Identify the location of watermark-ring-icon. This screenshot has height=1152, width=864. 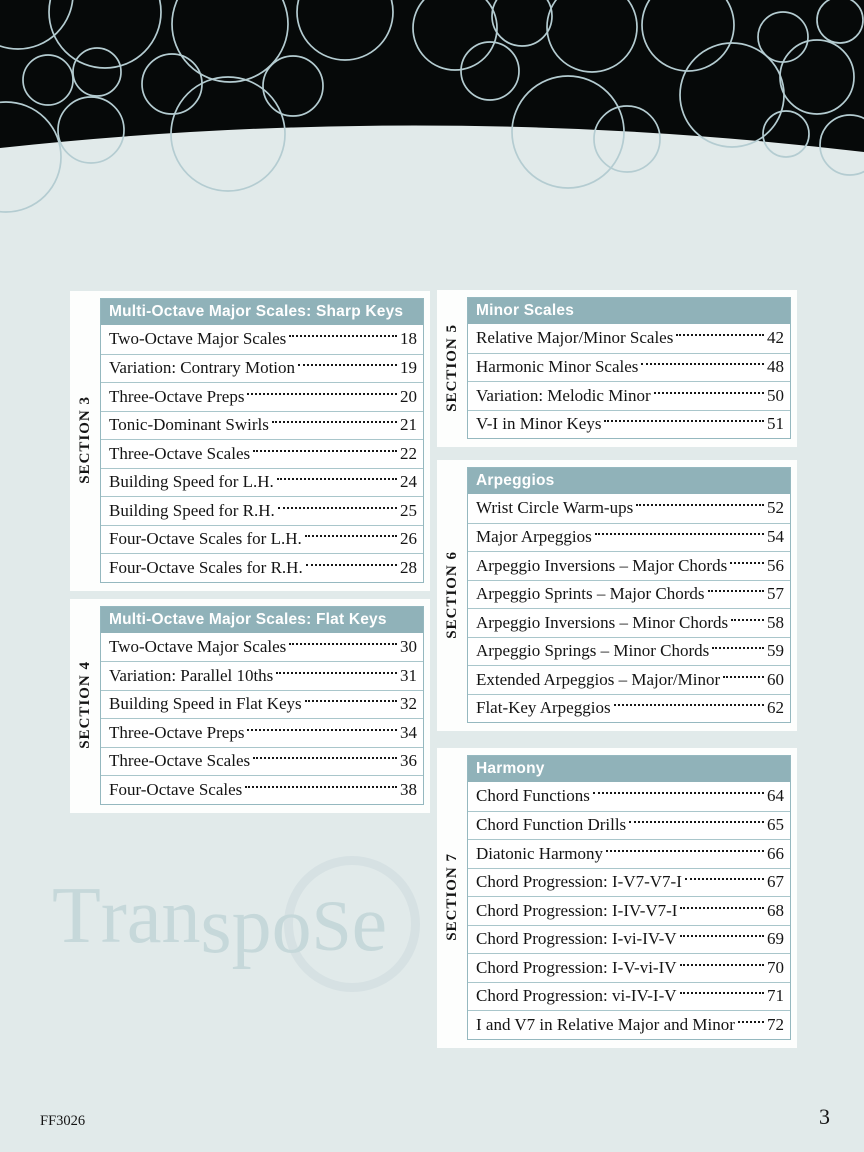
(352, 924).